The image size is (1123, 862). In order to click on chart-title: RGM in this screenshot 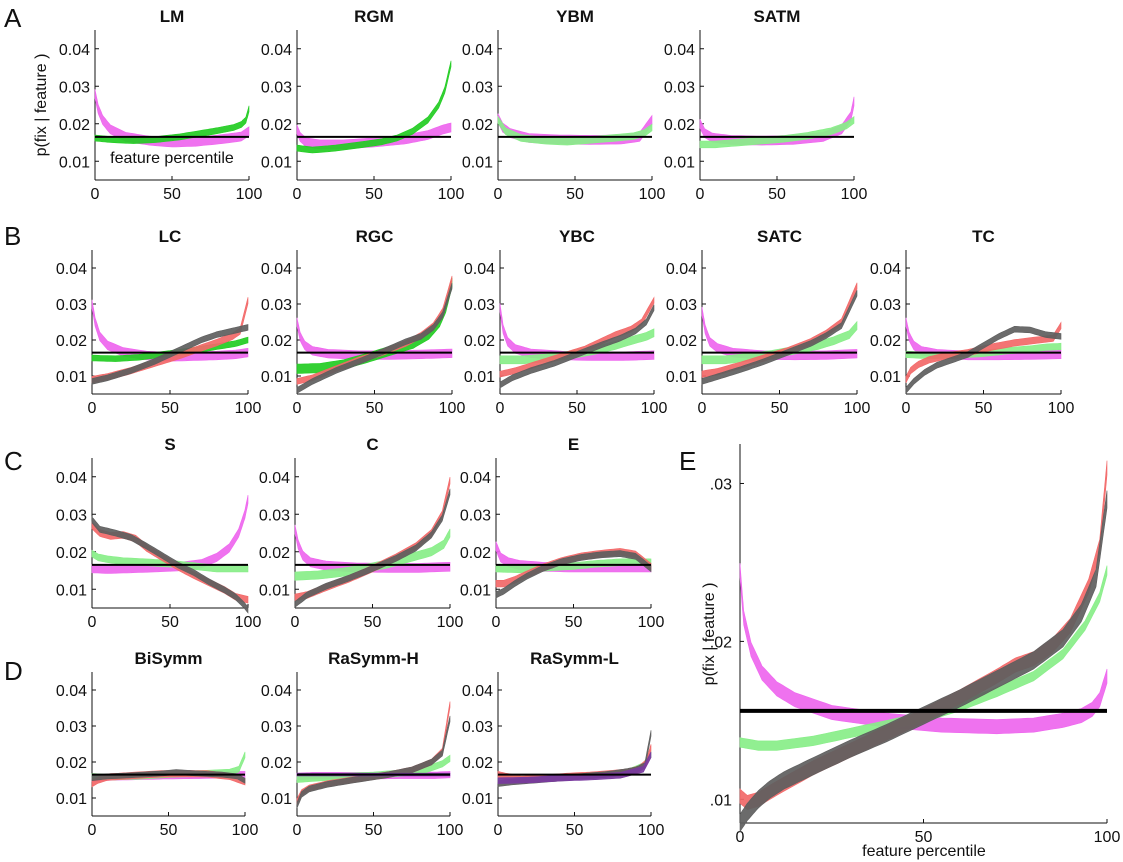, I will do `click(374, 16)`.